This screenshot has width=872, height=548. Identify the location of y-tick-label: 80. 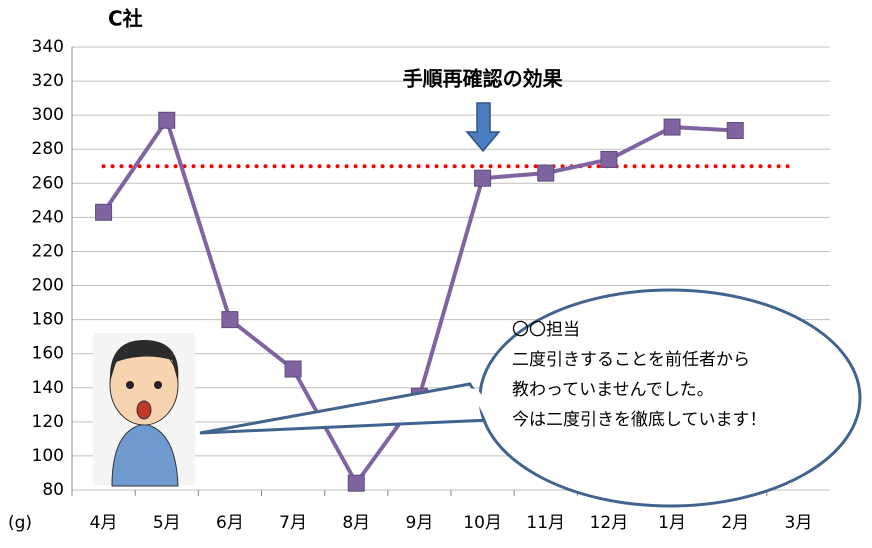
(53, 490).